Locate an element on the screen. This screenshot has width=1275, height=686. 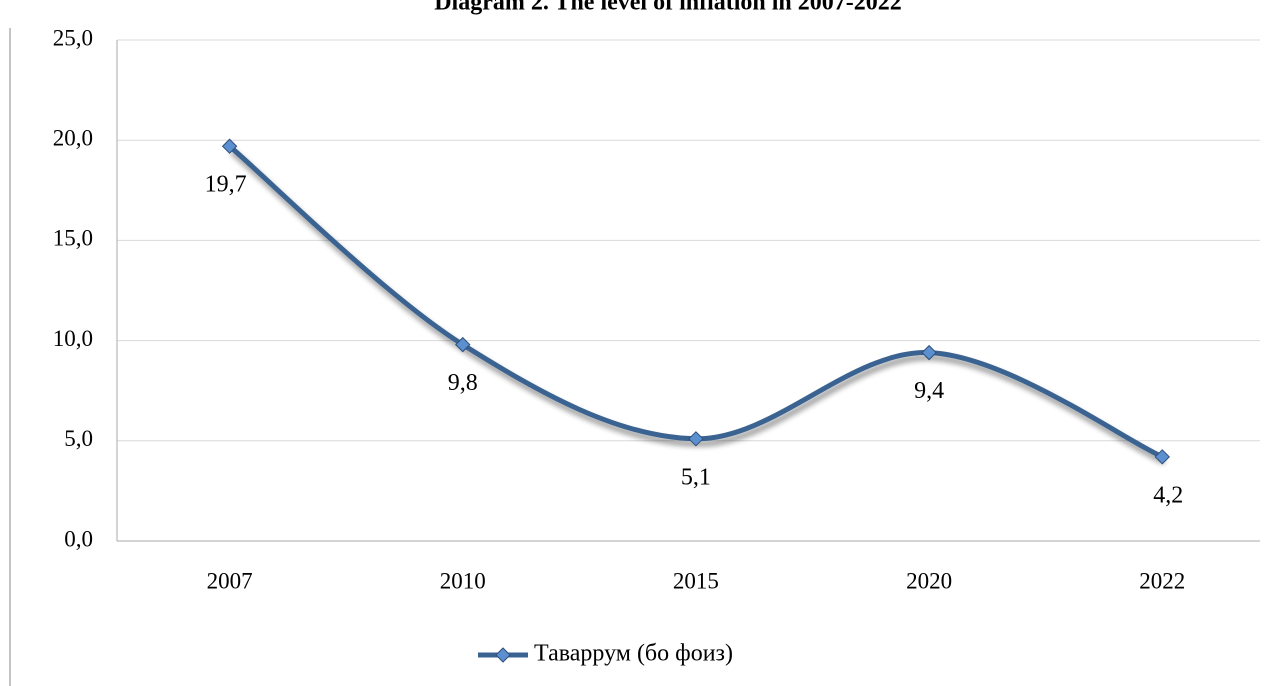
legend-marker is located at coordinates (503, 655).